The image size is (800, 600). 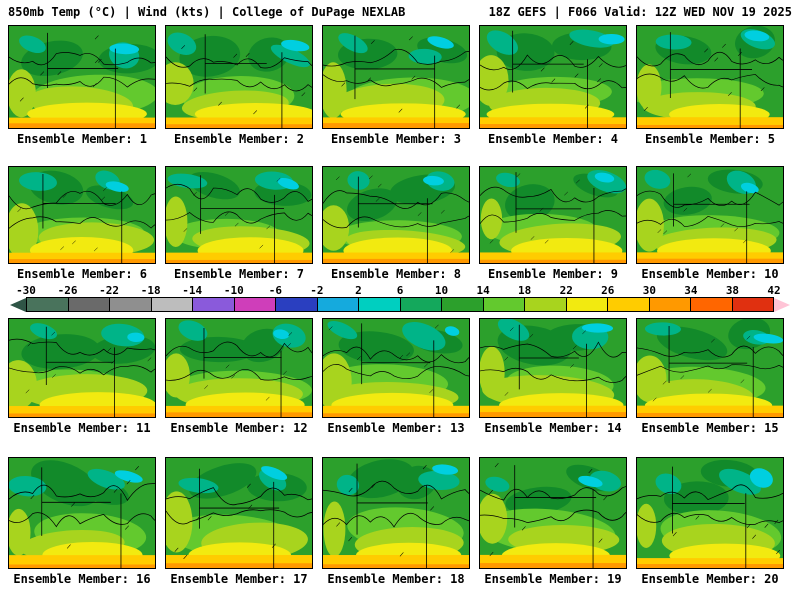 I want to click on ensemble-member-map: Ensemble Member: 3, so click(x=396, y=85).